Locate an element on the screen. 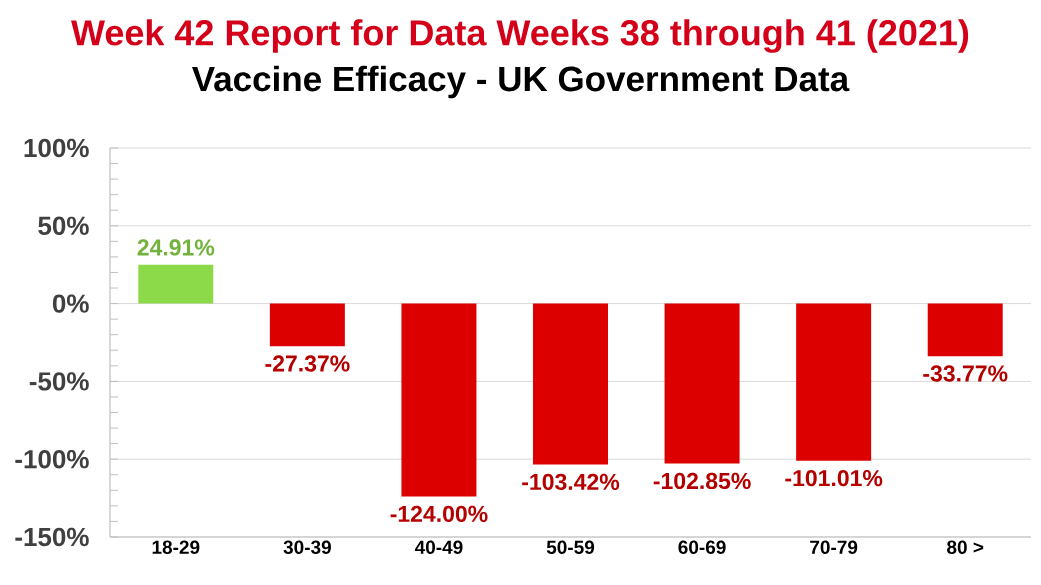  x-tick-label: 30-39 is located at coordinates (307, 547).